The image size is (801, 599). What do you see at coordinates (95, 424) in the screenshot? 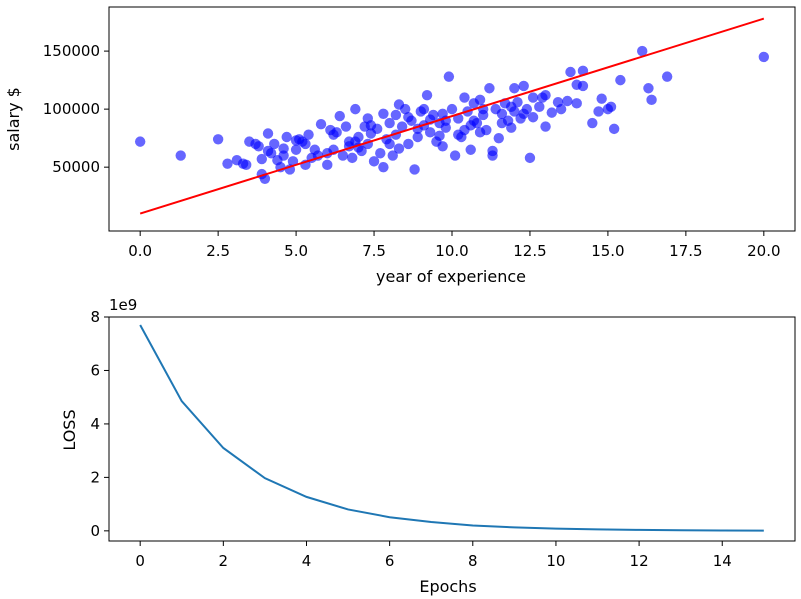
I see `loss-y-tick-label: 4` at bounding box center [95, 424].